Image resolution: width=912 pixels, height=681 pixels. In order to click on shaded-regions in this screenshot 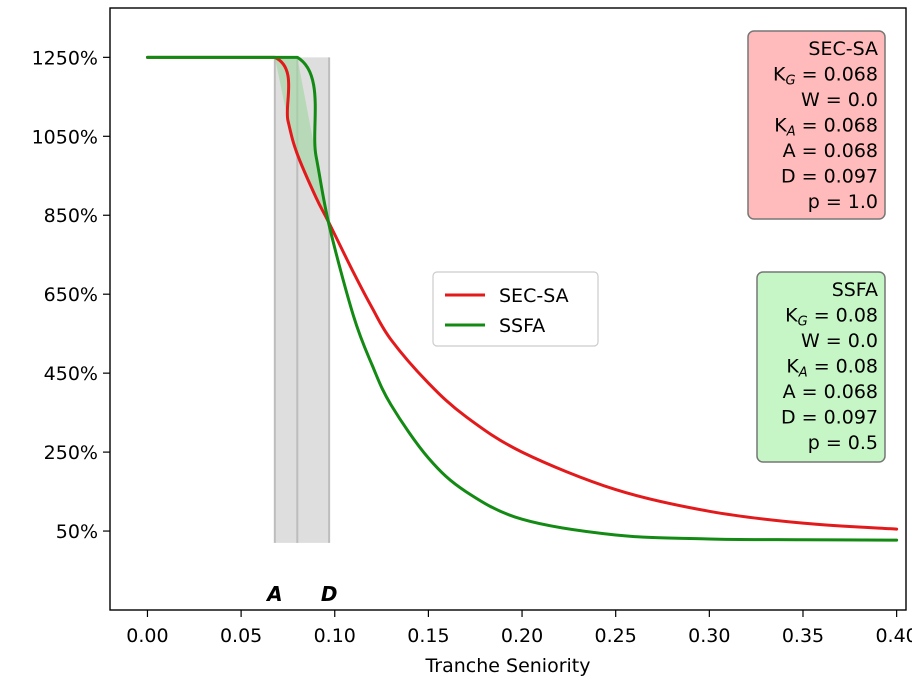, I will do `click(302, 300)`.